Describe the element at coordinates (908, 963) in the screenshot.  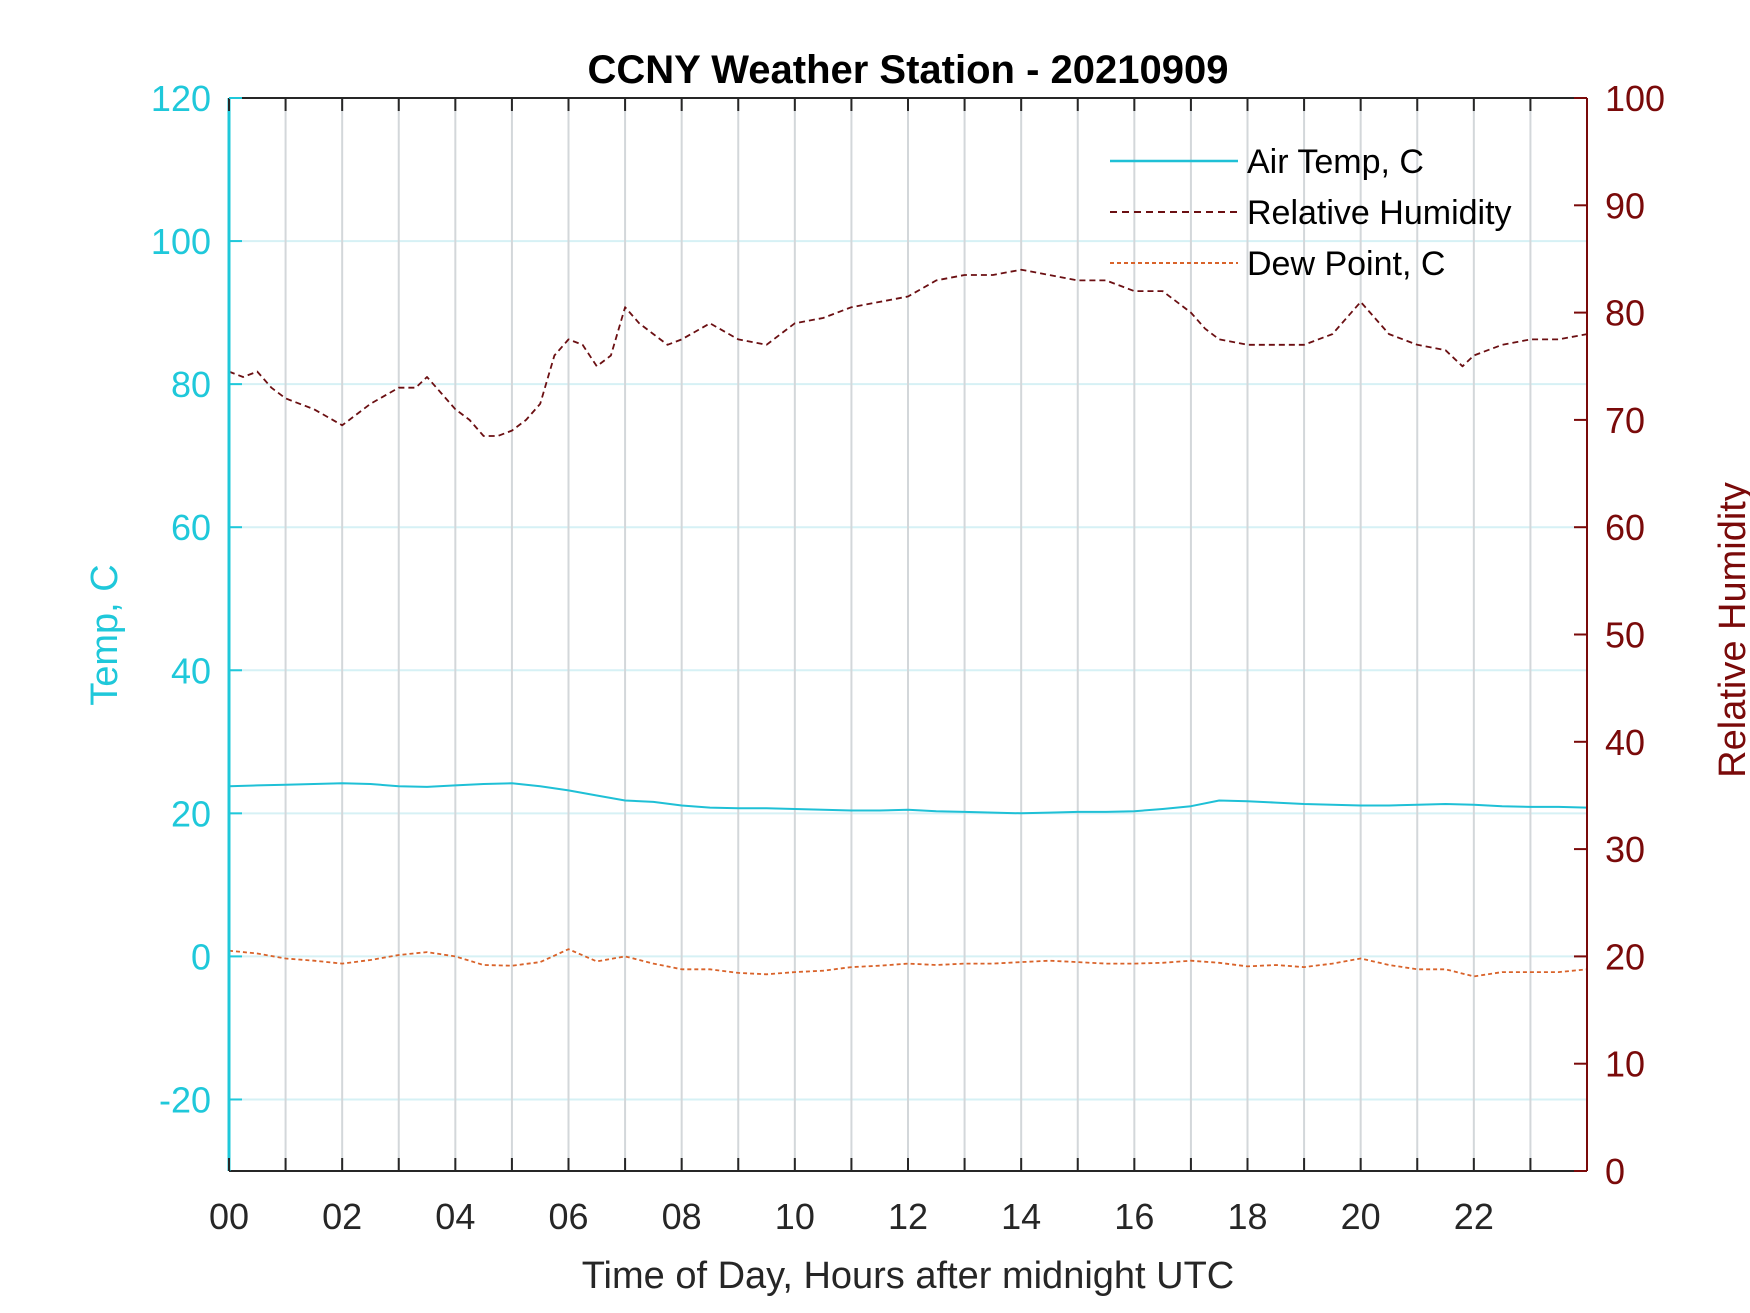
I see `series-line-dew-point-c` at that location.